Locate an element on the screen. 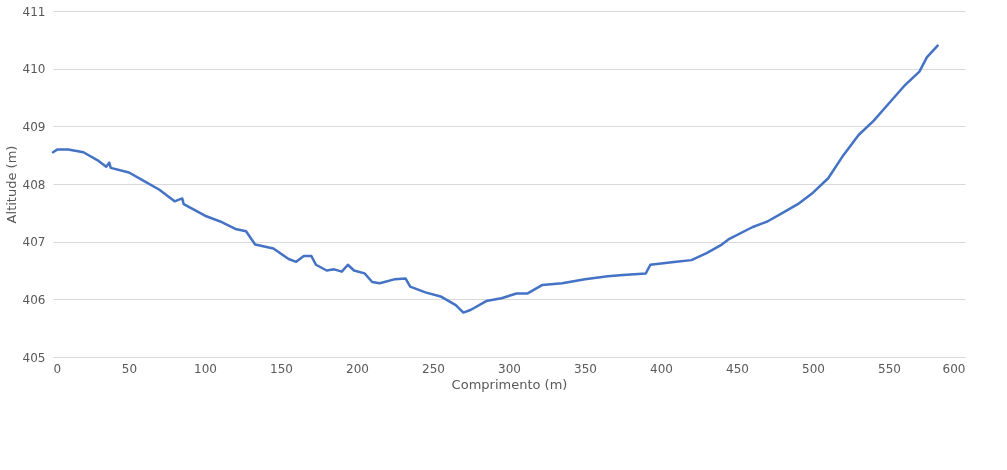  y-tick-label: 410 is located at coordinates (34, 69).